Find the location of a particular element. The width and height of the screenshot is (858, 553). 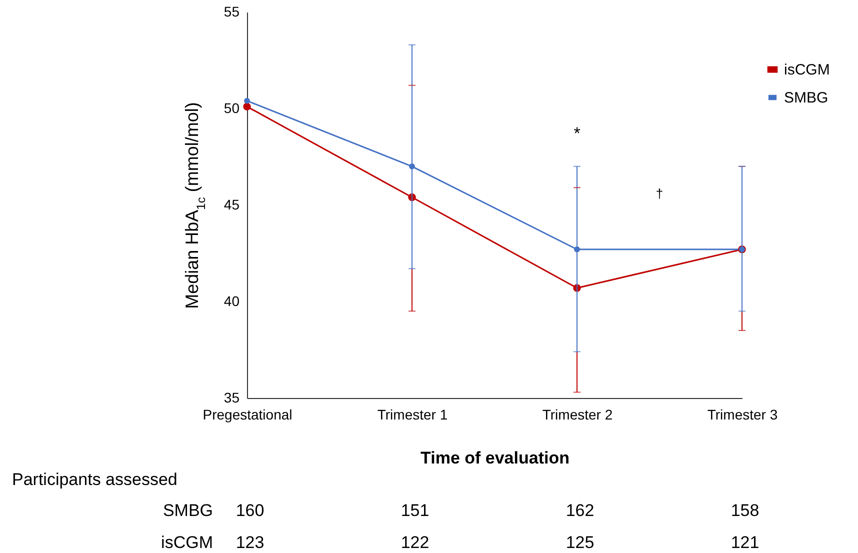

text: 151 is located at coordinates (415, 510).